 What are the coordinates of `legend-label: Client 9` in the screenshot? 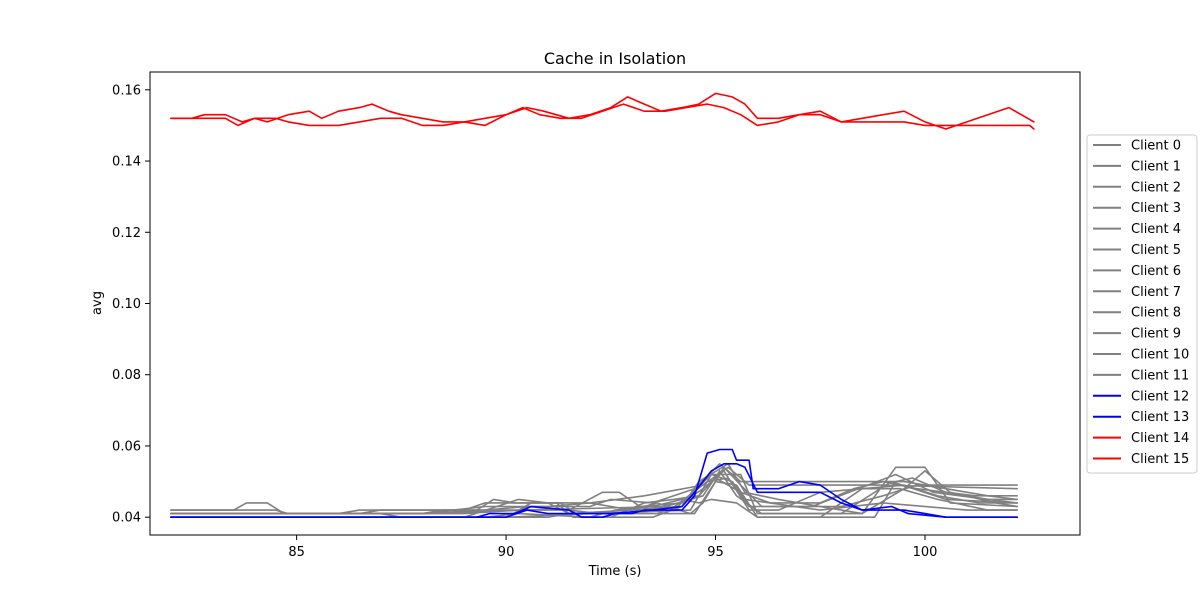 It's located at (1156, 334).